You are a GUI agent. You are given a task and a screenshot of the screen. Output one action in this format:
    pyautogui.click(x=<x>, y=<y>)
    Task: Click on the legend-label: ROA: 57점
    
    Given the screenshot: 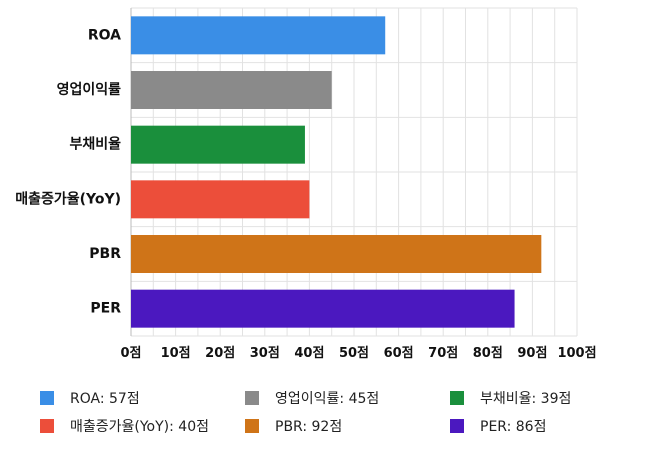 What is the action you would take?
    pyautogui.click(x=105, y=399)
    